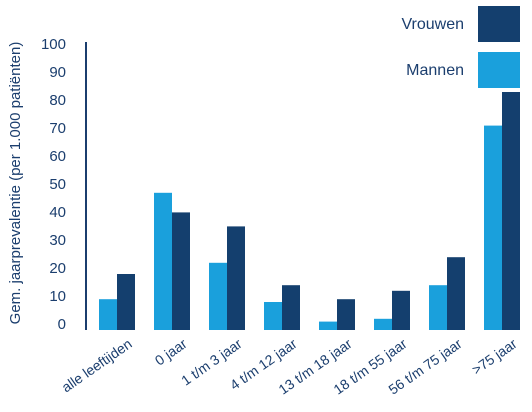 The width and height of the screenshot is (532, 412). Describe the element at coordinates (57, 100) in the screenshot. I see `y-tick-label: 80` at that location.